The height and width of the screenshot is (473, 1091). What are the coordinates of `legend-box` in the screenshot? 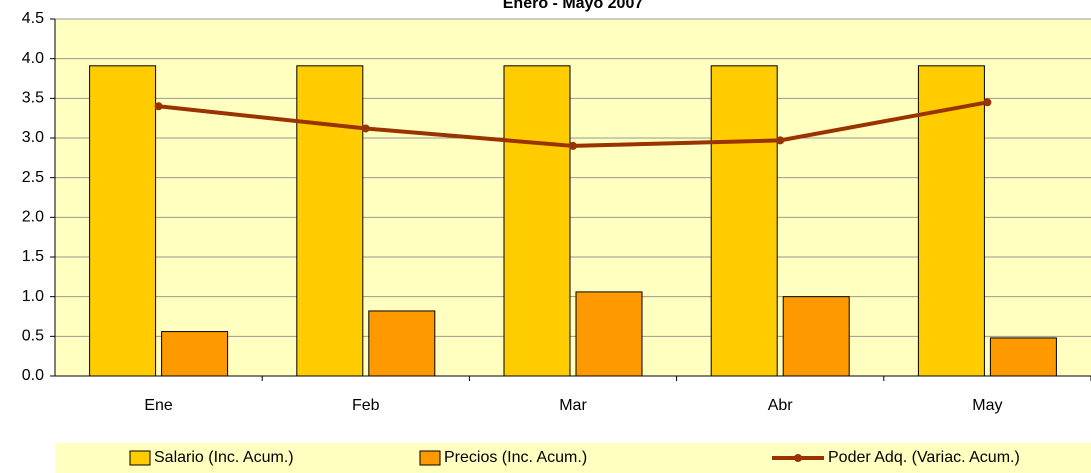 It's located at (573, 458).